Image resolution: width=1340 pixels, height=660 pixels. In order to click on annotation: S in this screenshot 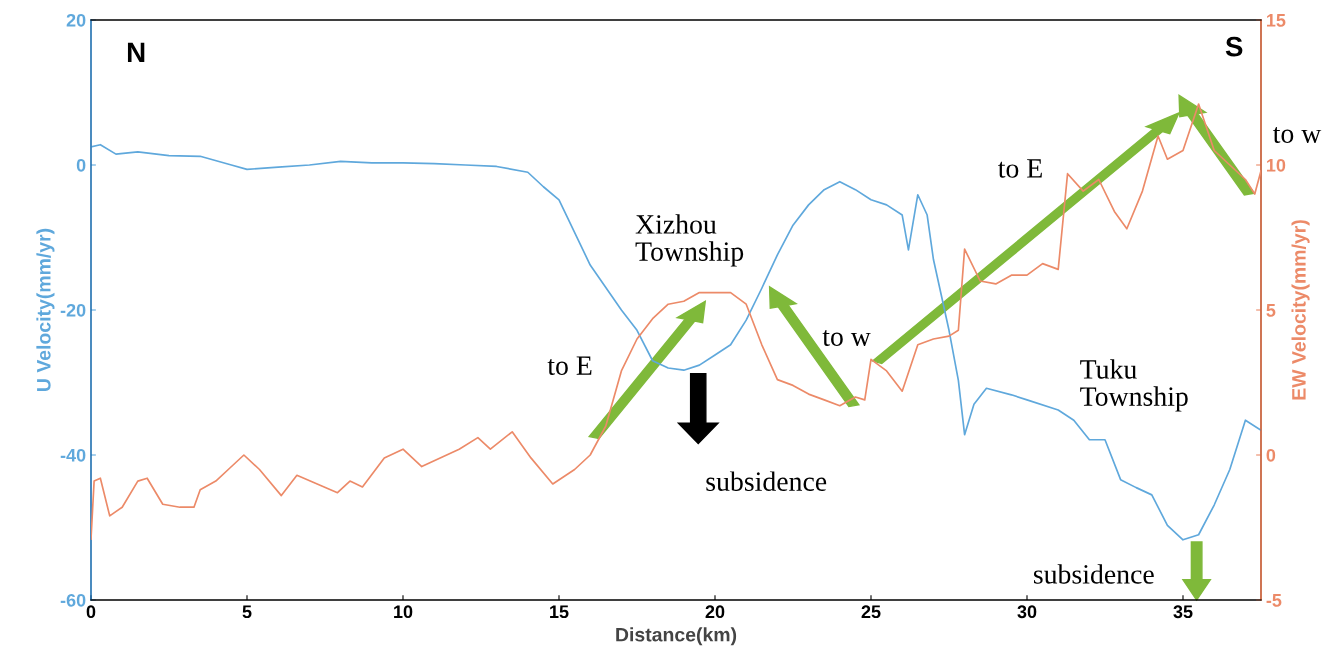, I will do `click(1234, 46)`.